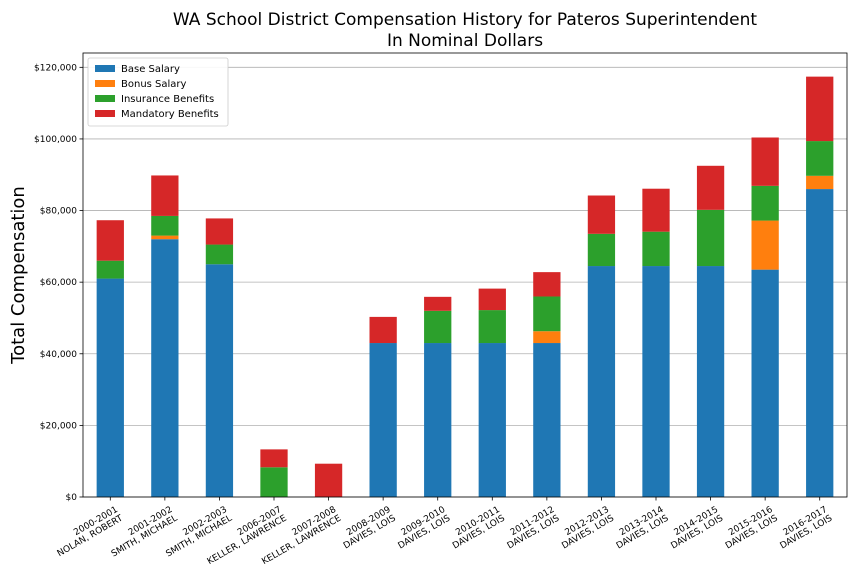 The width and height of the screenshot is (864, 576). I want to click on legend-label: Base Salary, so click(150, 69).